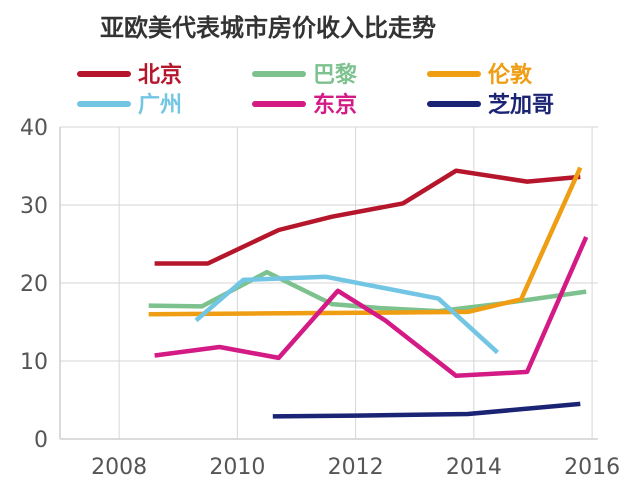 Image resolution: width=640 pixels, height=493 pixels. What do you see at coordinates (474, 467) in the screenshot?
I see `x-tick-label: 2014` at bounding box center [474, 467].